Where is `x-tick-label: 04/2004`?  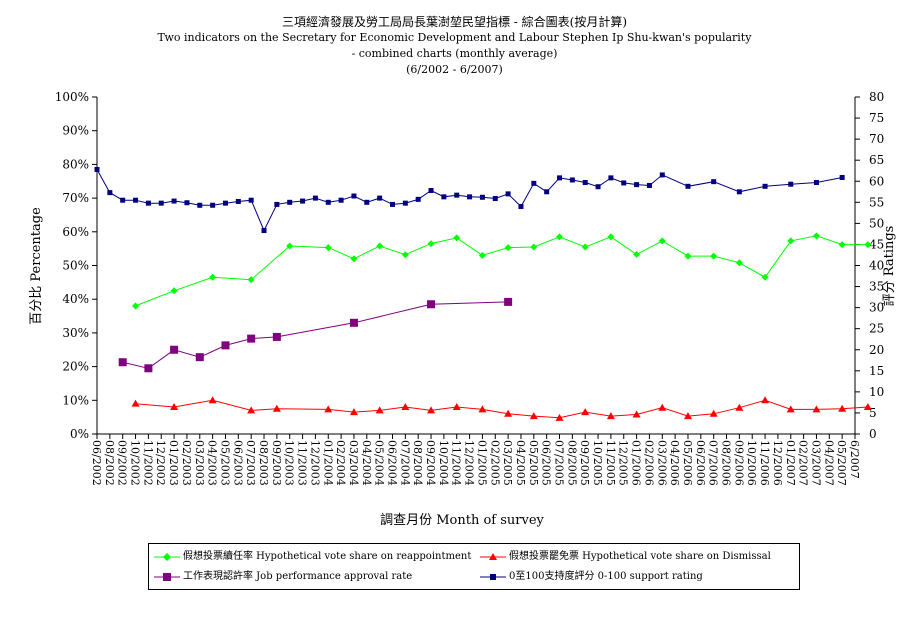
x-tick-label: 04/2004 is located at coordinates (366, 463).